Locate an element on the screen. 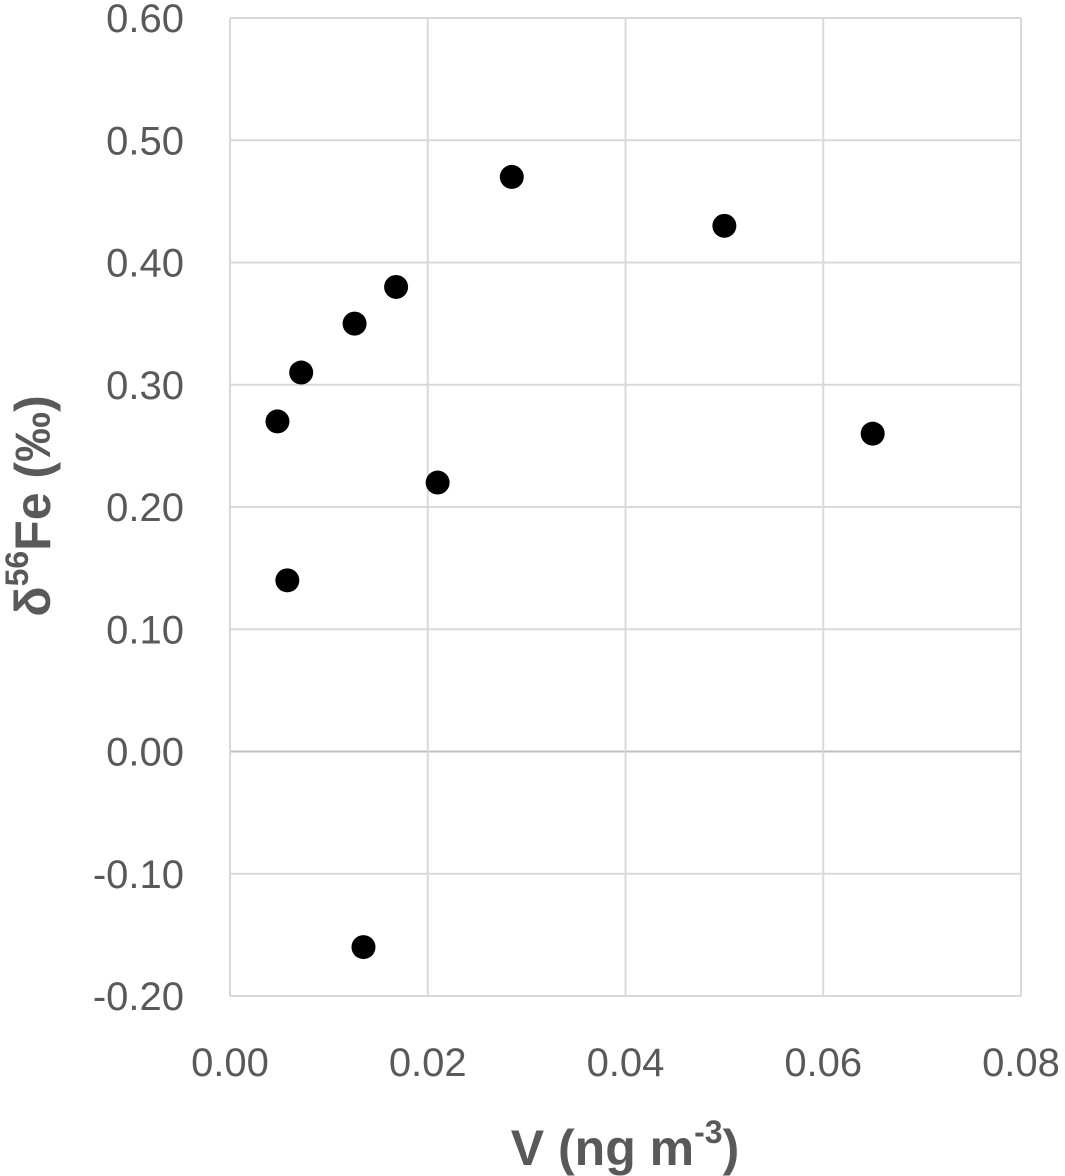  x-tick-labels: 0.00 0.02 0.04 0.06 0.08 is located at coordinates (625, 1063).